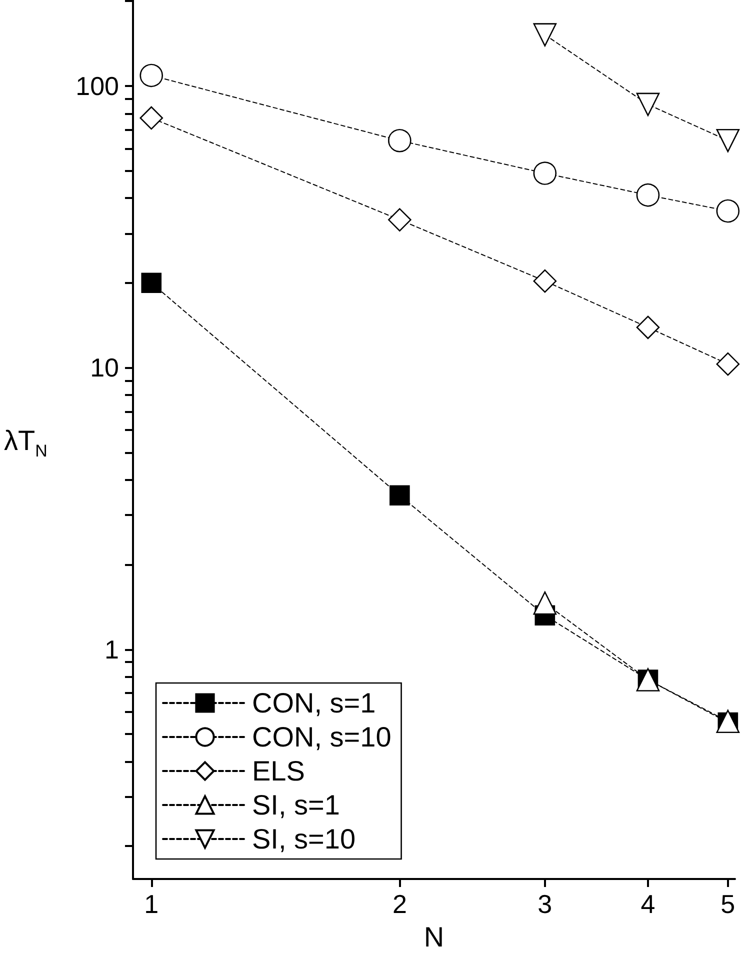  Describe the element at coordinates (314, 703) in the screenshot. I see `legend-label: CON, s=1` at that location.